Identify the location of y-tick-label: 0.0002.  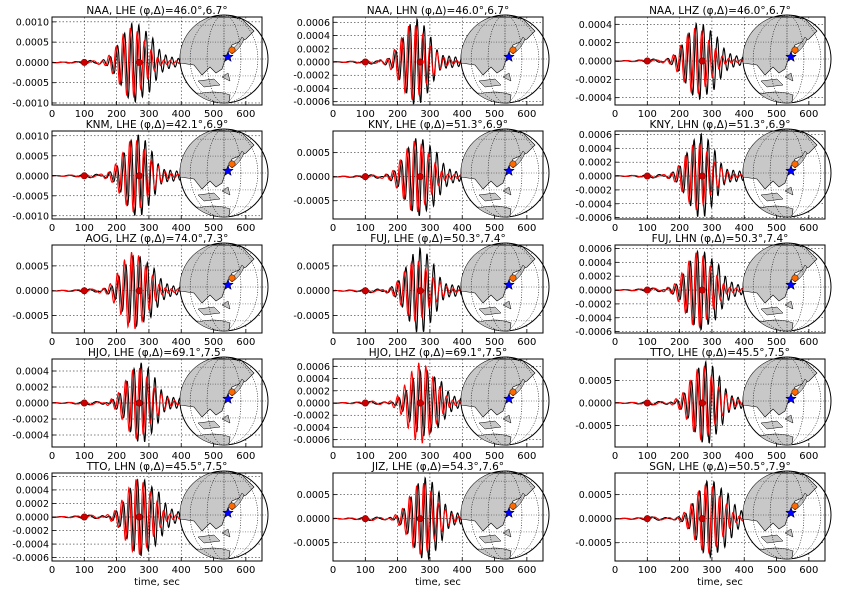
(595, 277).